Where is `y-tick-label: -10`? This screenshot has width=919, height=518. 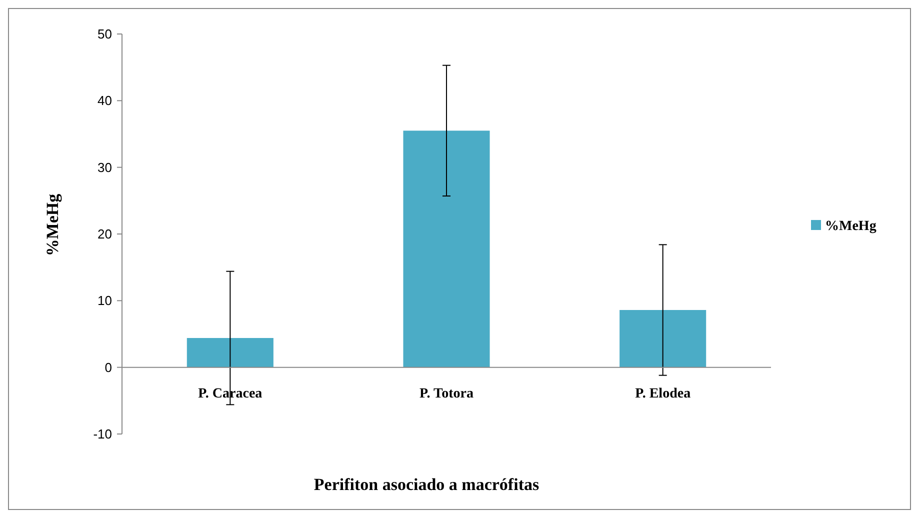 y-tick-label: -10 is located at coordinates (102, 434).